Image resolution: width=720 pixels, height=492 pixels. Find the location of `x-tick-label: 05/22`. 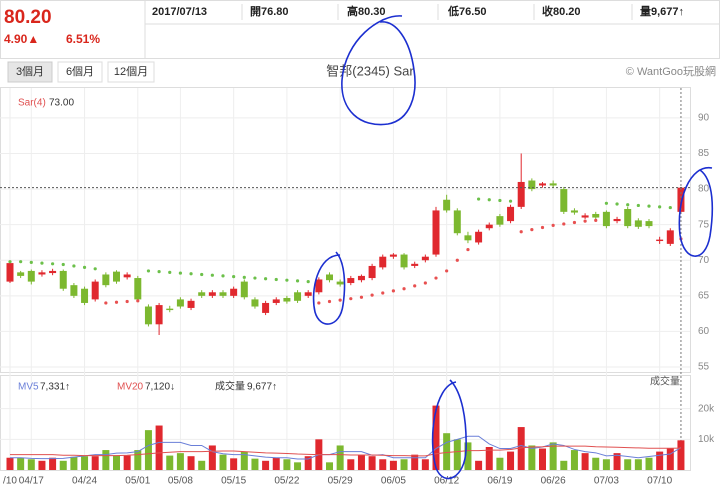

x-tick-label: 05/22 is located at coordinates (286, 481).